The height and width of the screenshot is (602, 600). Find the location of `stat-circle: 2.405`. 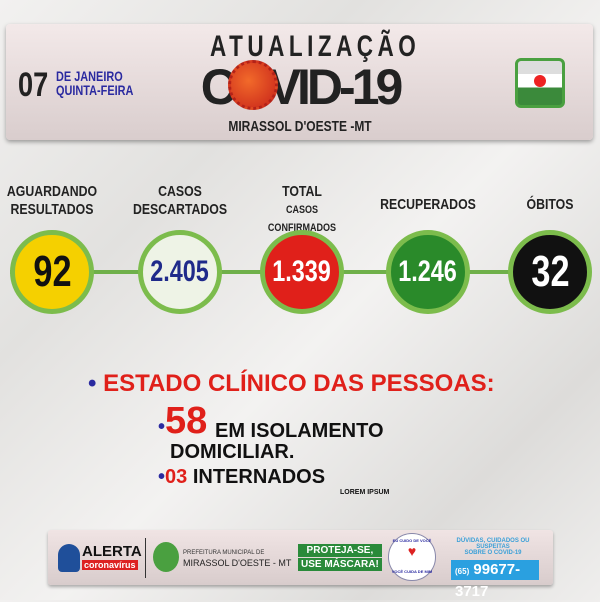

stat-circle: 2.405 is located at coordinates (180, 272).